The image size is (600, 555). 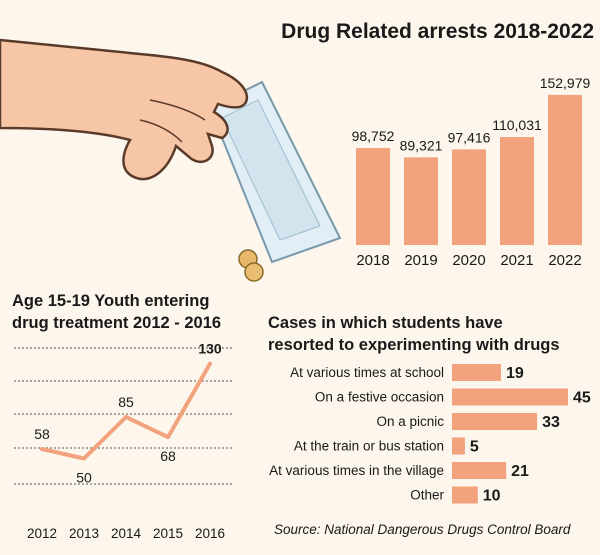 I want to click on cases-value-label: 33, so click(x=551, y=422).